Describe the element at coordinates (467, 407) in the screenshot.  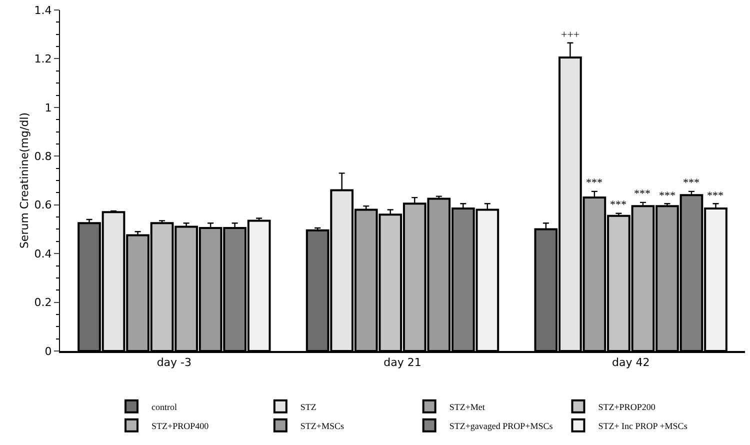
I see `legend-label: STZ+Met` at that location.